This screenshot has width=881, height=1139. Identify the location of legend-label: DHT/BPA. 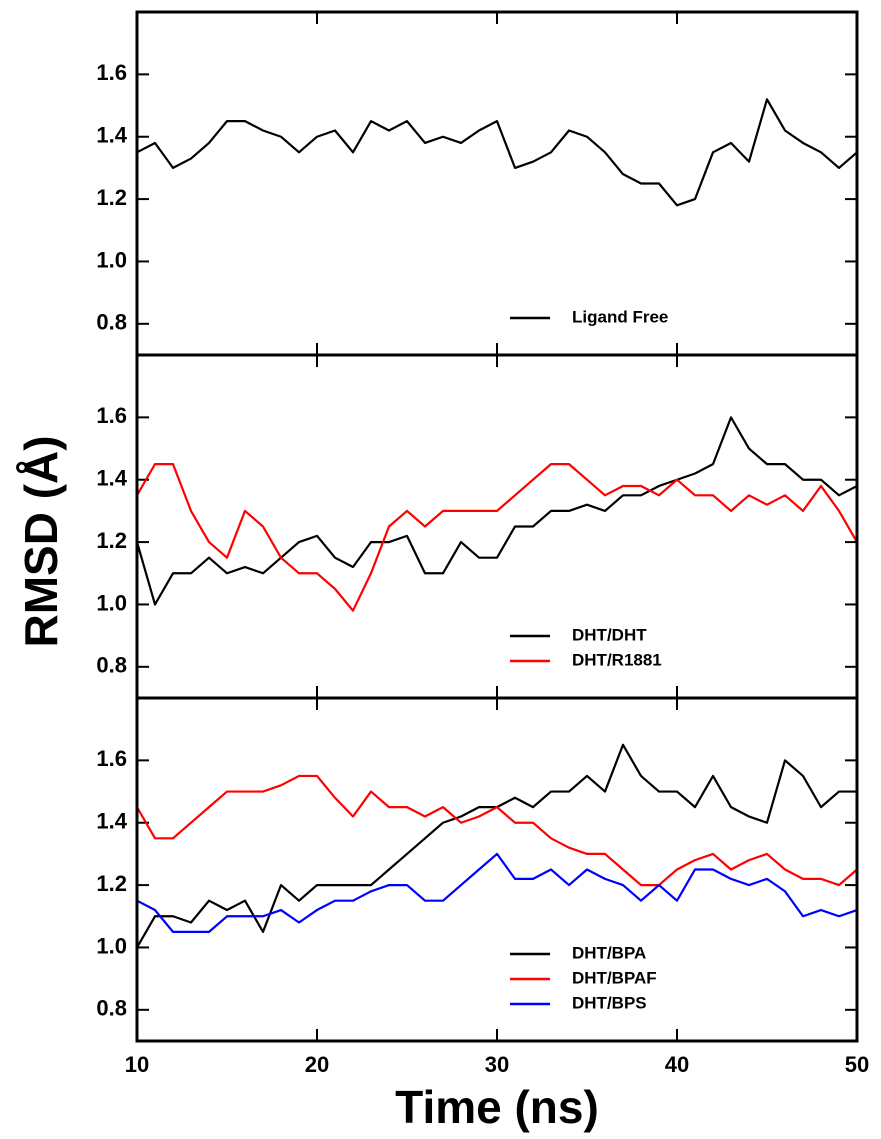
(609, 952).